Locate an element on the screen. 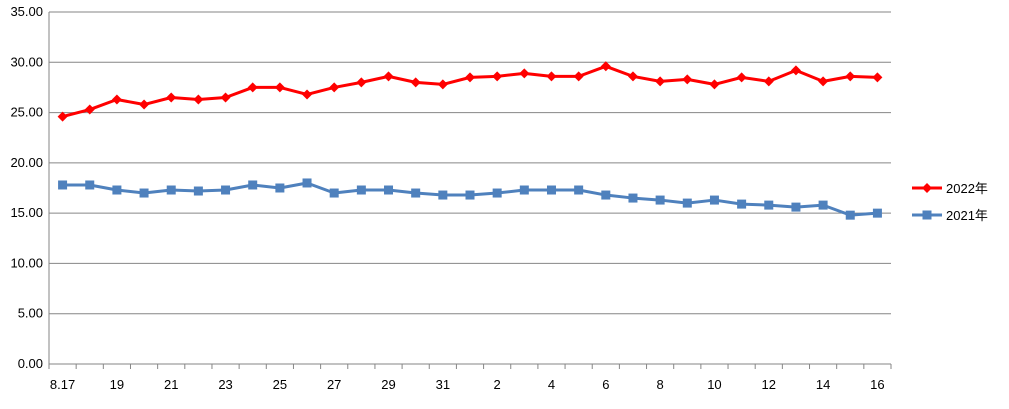  x-axis-tick-labels: 8.17 19 21 23 25 27 29 31 2 4 6 8 10 12 14 16 is located at coordinates (467, 384).